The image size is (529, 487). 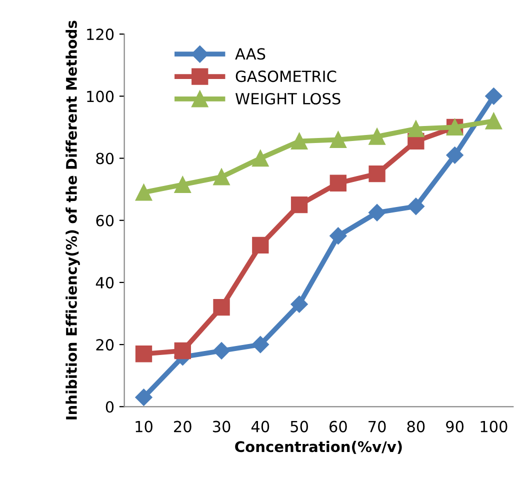 I want to click on y-tick-label: 100, so click(x=100, y=96).